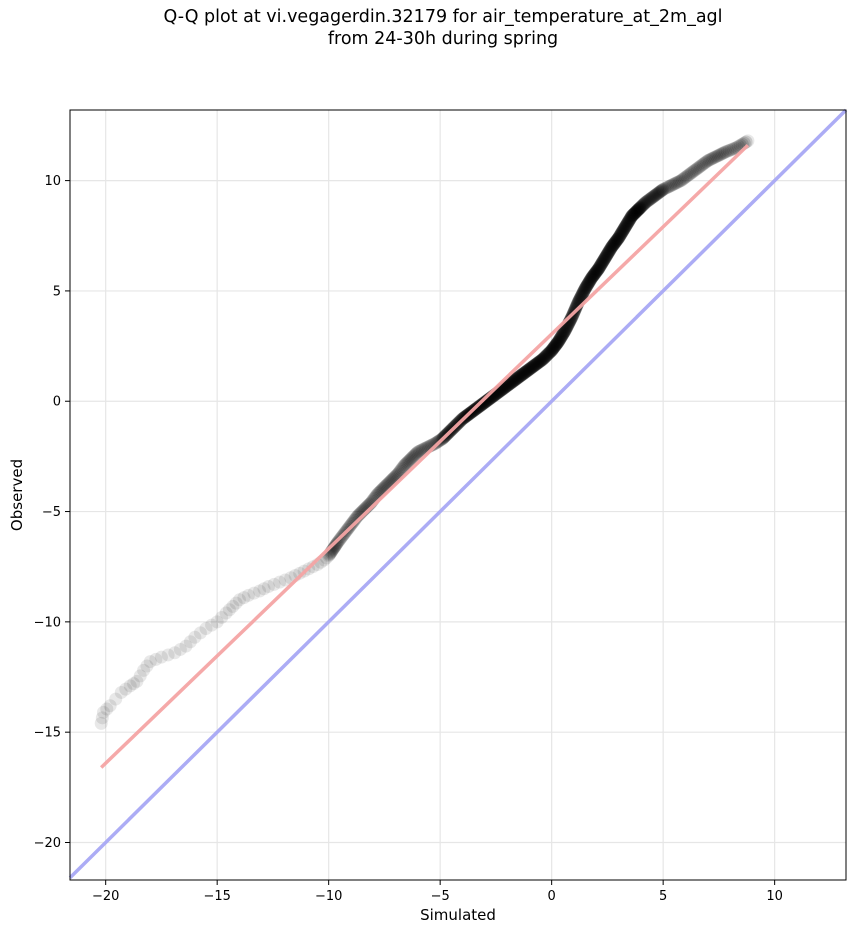 This screenshot has width=854, height=934. I want to click on y-tick-label: −5, so click(51, 512).